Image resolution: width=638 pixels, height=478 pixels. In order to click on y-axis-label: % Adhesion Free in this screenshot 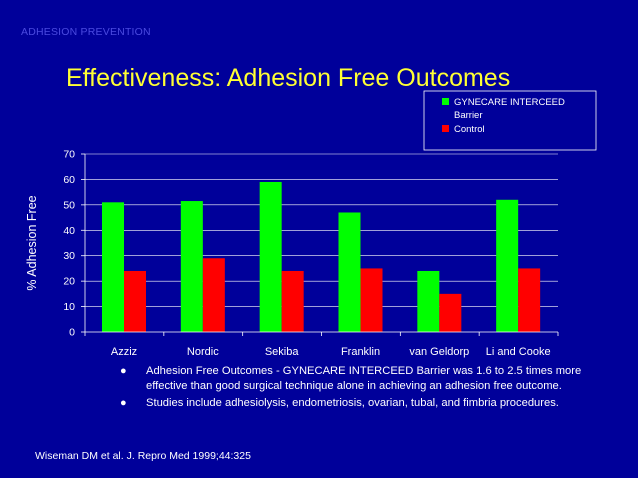, I will do `click(32, 242)`.